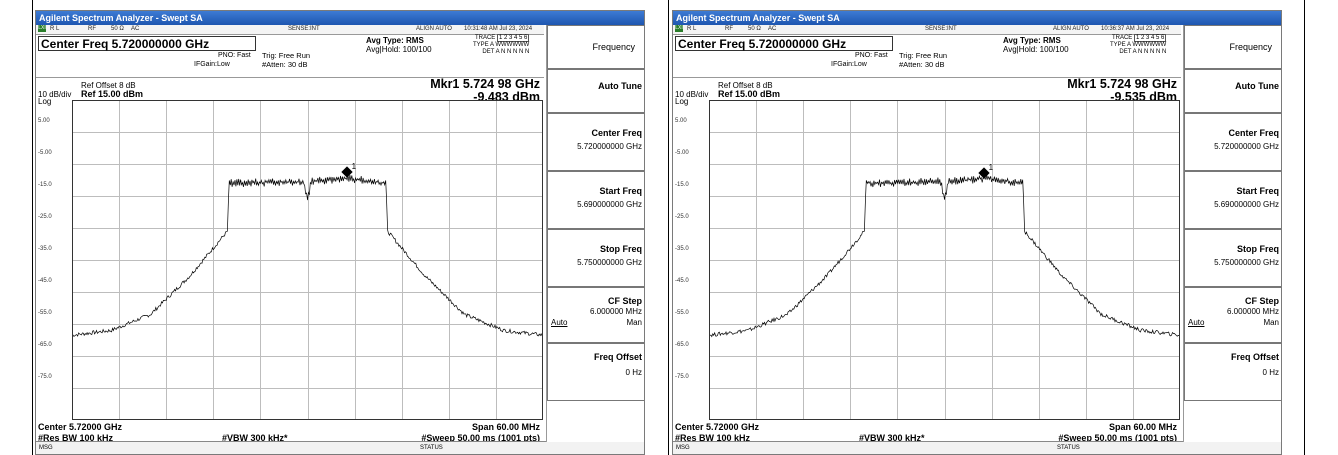 This screenshot has height=455, width=1338. What do you see at coordinates (485, 38) in the screenshot?
I see `trace-label: TRACE` at bounding box center [485, 38].